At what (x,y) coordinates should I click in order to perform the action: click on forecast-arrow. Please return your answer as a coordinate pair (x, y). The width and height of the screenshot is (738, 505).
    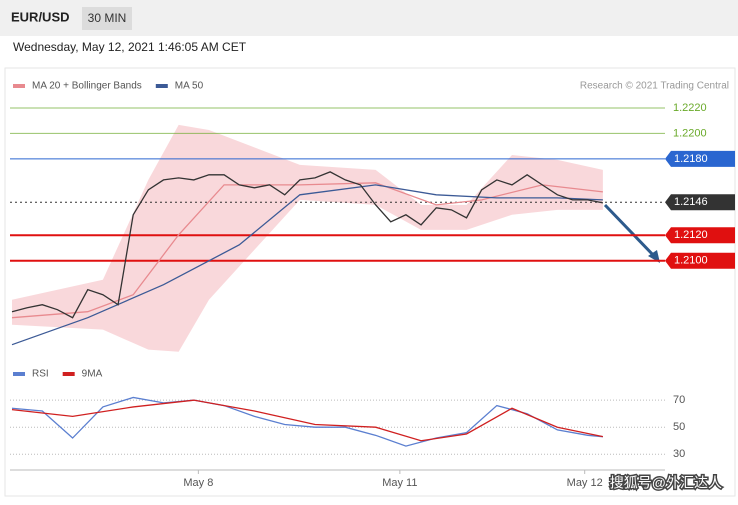
    Looking at the image, I should click on (630, 231).